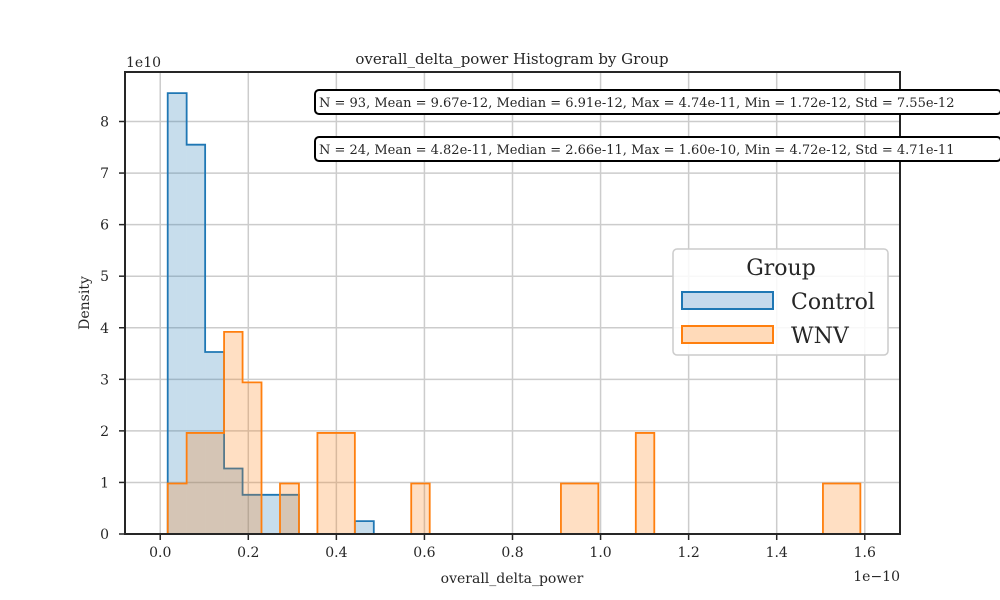  What do you see at coordinates (689, 553) in the screenshot?
I see `x-tick-label: 1.2` at bounding box center [689, 553].